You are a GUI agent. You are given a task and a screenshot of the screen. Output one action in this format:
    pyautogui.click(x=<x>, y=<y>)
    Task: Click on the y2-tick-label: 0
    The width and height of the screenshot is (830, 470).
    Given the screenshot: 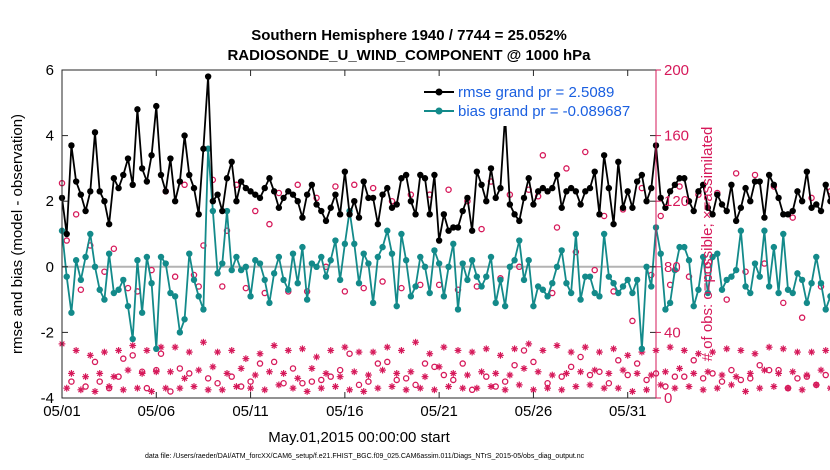 What is the action you would take?
    pyautogui.click(x=668, y=398)
    